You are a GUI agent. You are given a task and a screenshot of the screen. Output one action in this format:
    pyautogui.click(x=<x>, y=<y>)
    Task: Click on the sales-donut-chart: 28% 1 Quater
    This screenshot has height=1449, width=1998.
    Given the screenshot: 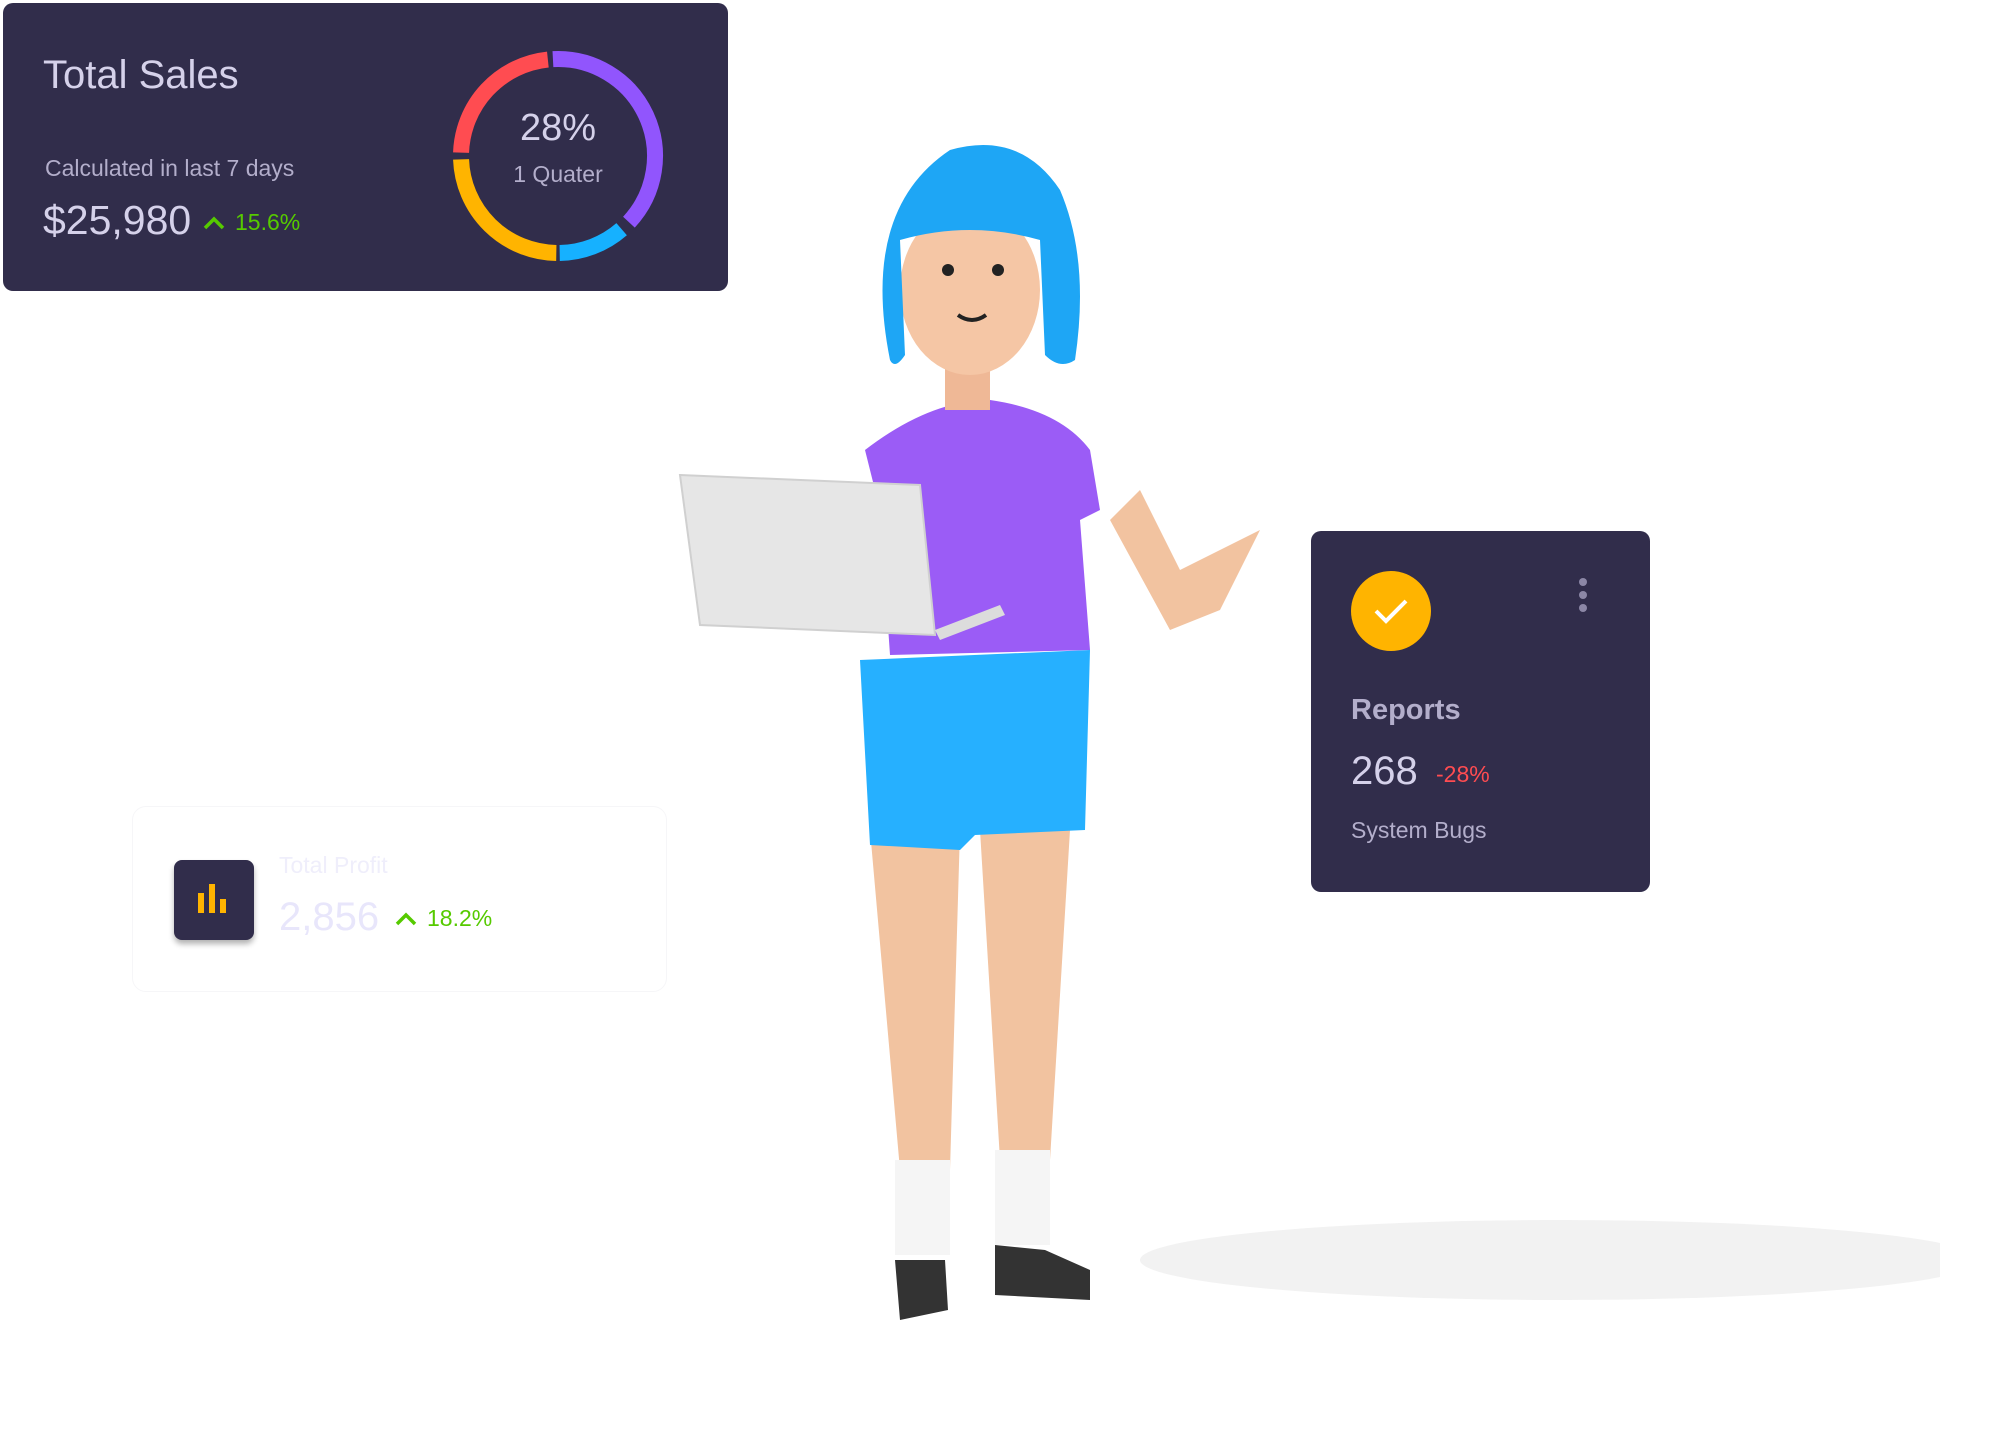 What is the action you would take?
    pyautogui.click(x=558, y=156)
    